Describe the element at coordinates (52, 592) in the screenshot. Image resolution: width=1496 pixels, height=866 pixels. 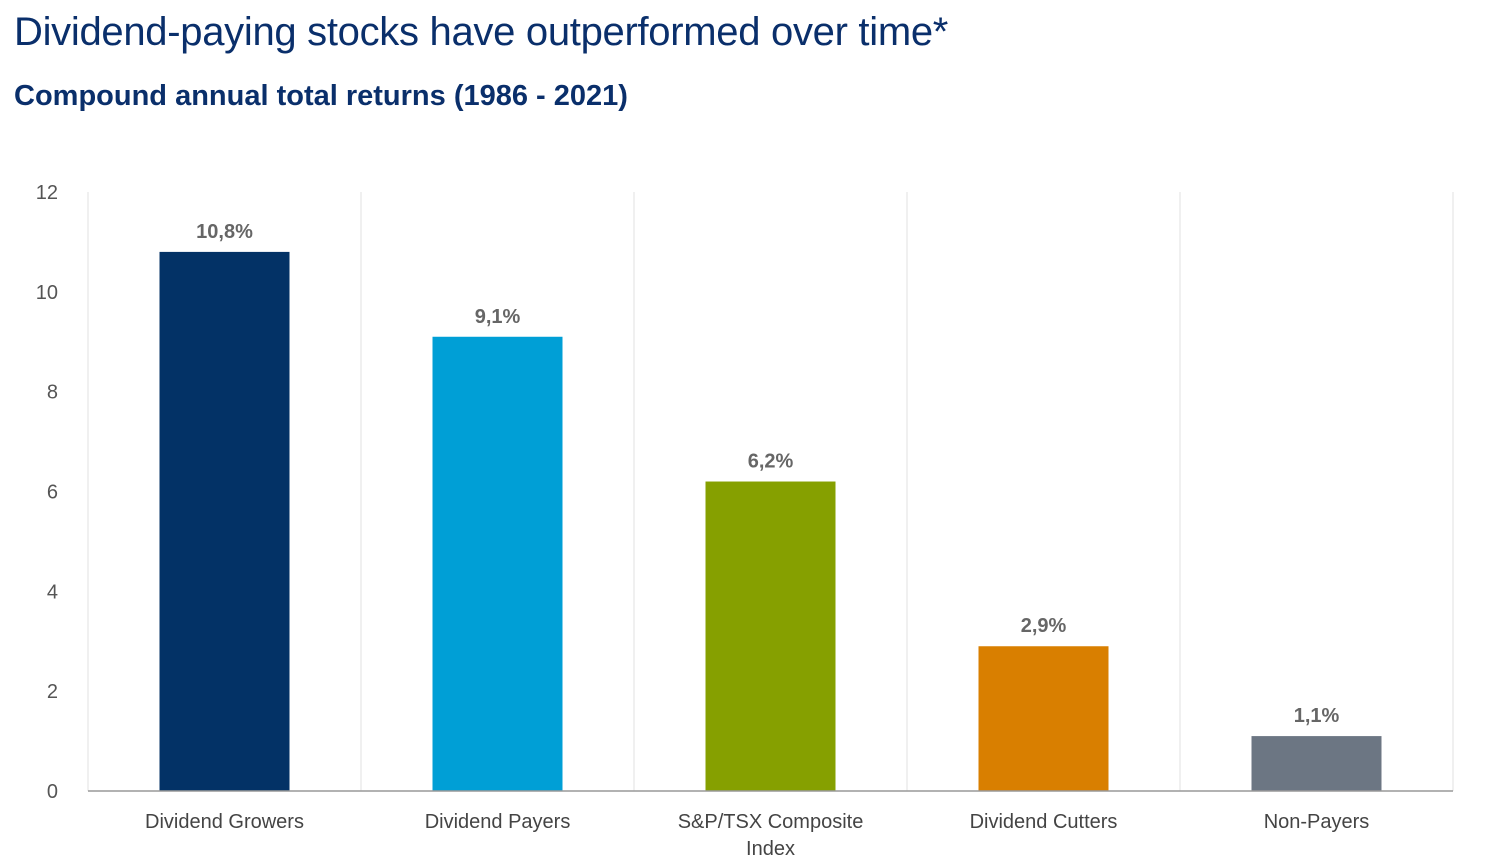
I see `y-tick-label: 4` at that location.